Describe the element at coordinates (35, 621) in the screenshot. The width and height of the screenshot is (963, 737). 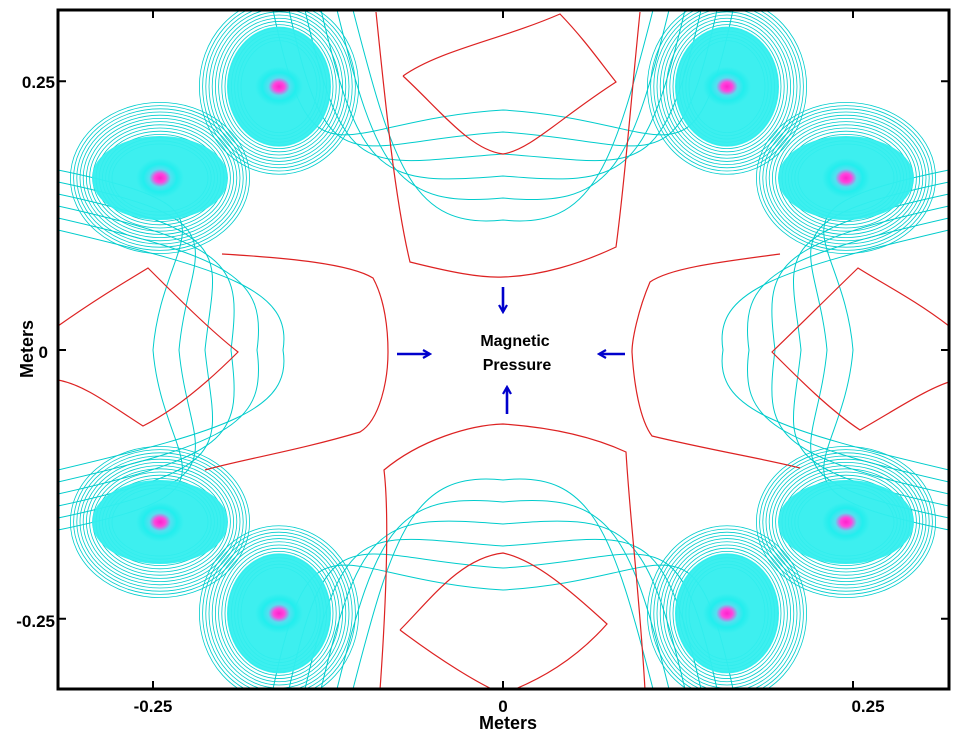
I see `y-tick-label-neg: -0.25` at that location.